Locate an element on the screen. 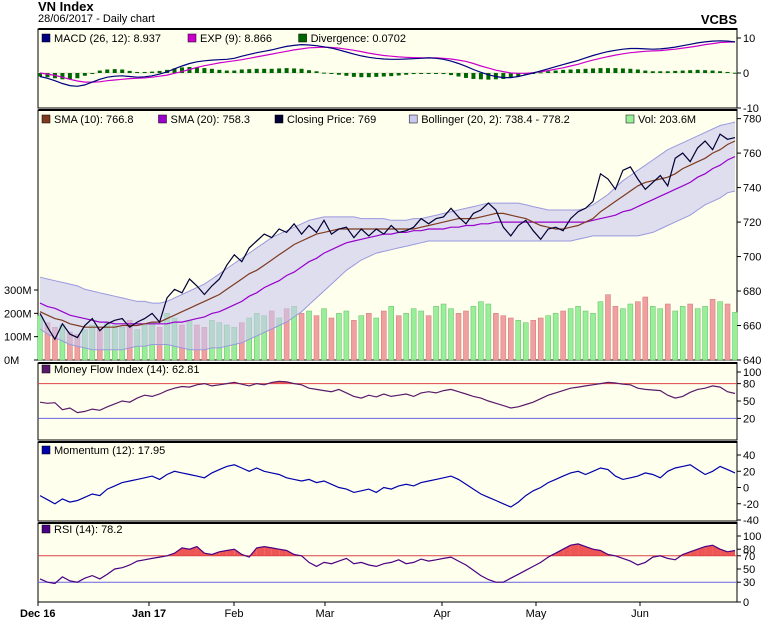  x-axis-label-6: Jun is located at coordinates (640, 614).